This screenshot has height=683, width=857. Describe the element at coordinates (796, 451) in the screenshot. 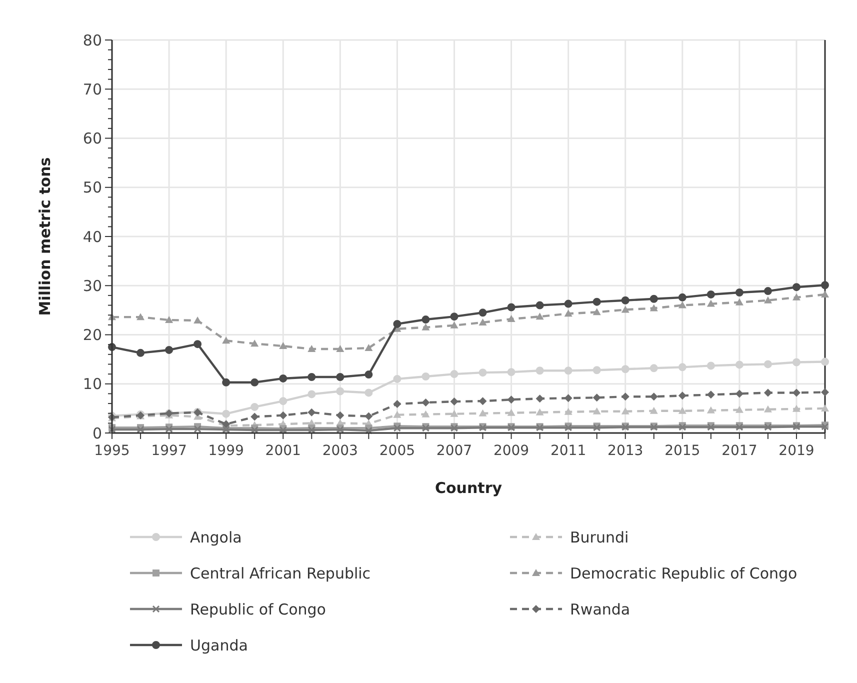

I see `x-tick-label: 2019` at that location.